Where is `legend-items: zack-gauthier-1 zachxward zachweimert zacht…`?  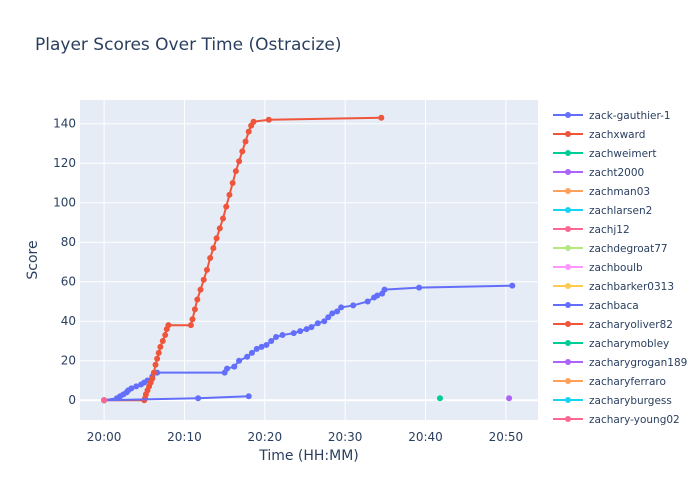
legend-items: zack-gauthier-1 zachxward zachweimert zacht… is located at coordinates (620, 268).